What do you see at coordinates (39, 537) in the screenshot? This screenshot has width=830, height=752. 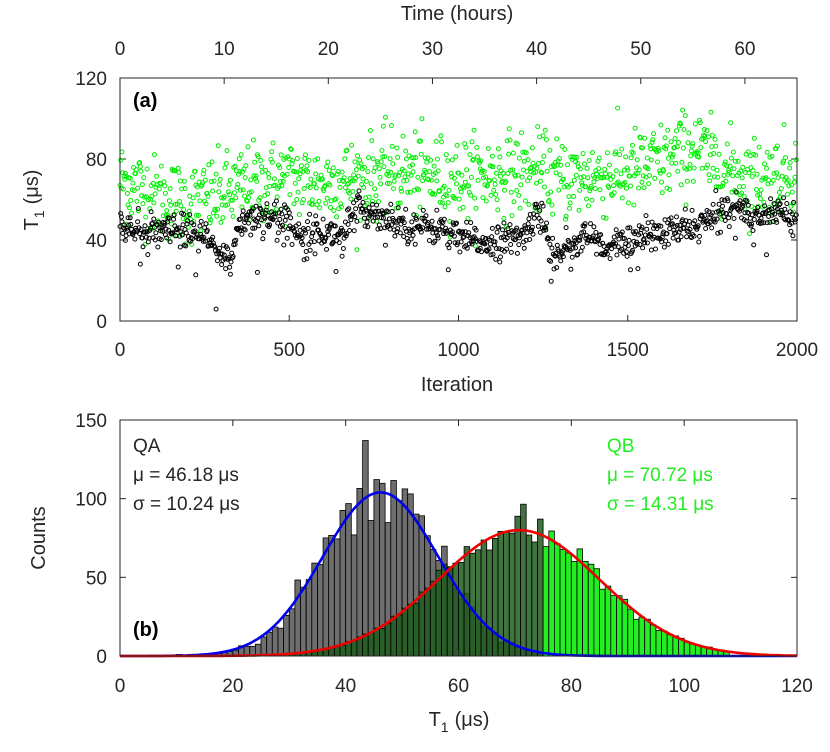 I see `y-axis-label-counts: Counts` at bounding box center [39, 537].